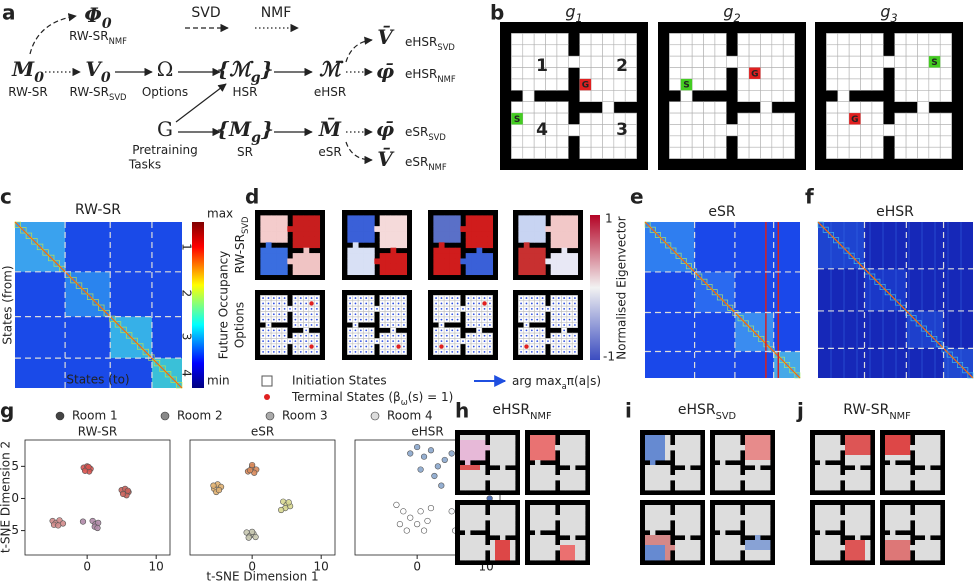  I want to click on text-part: G, so click(165, 129).